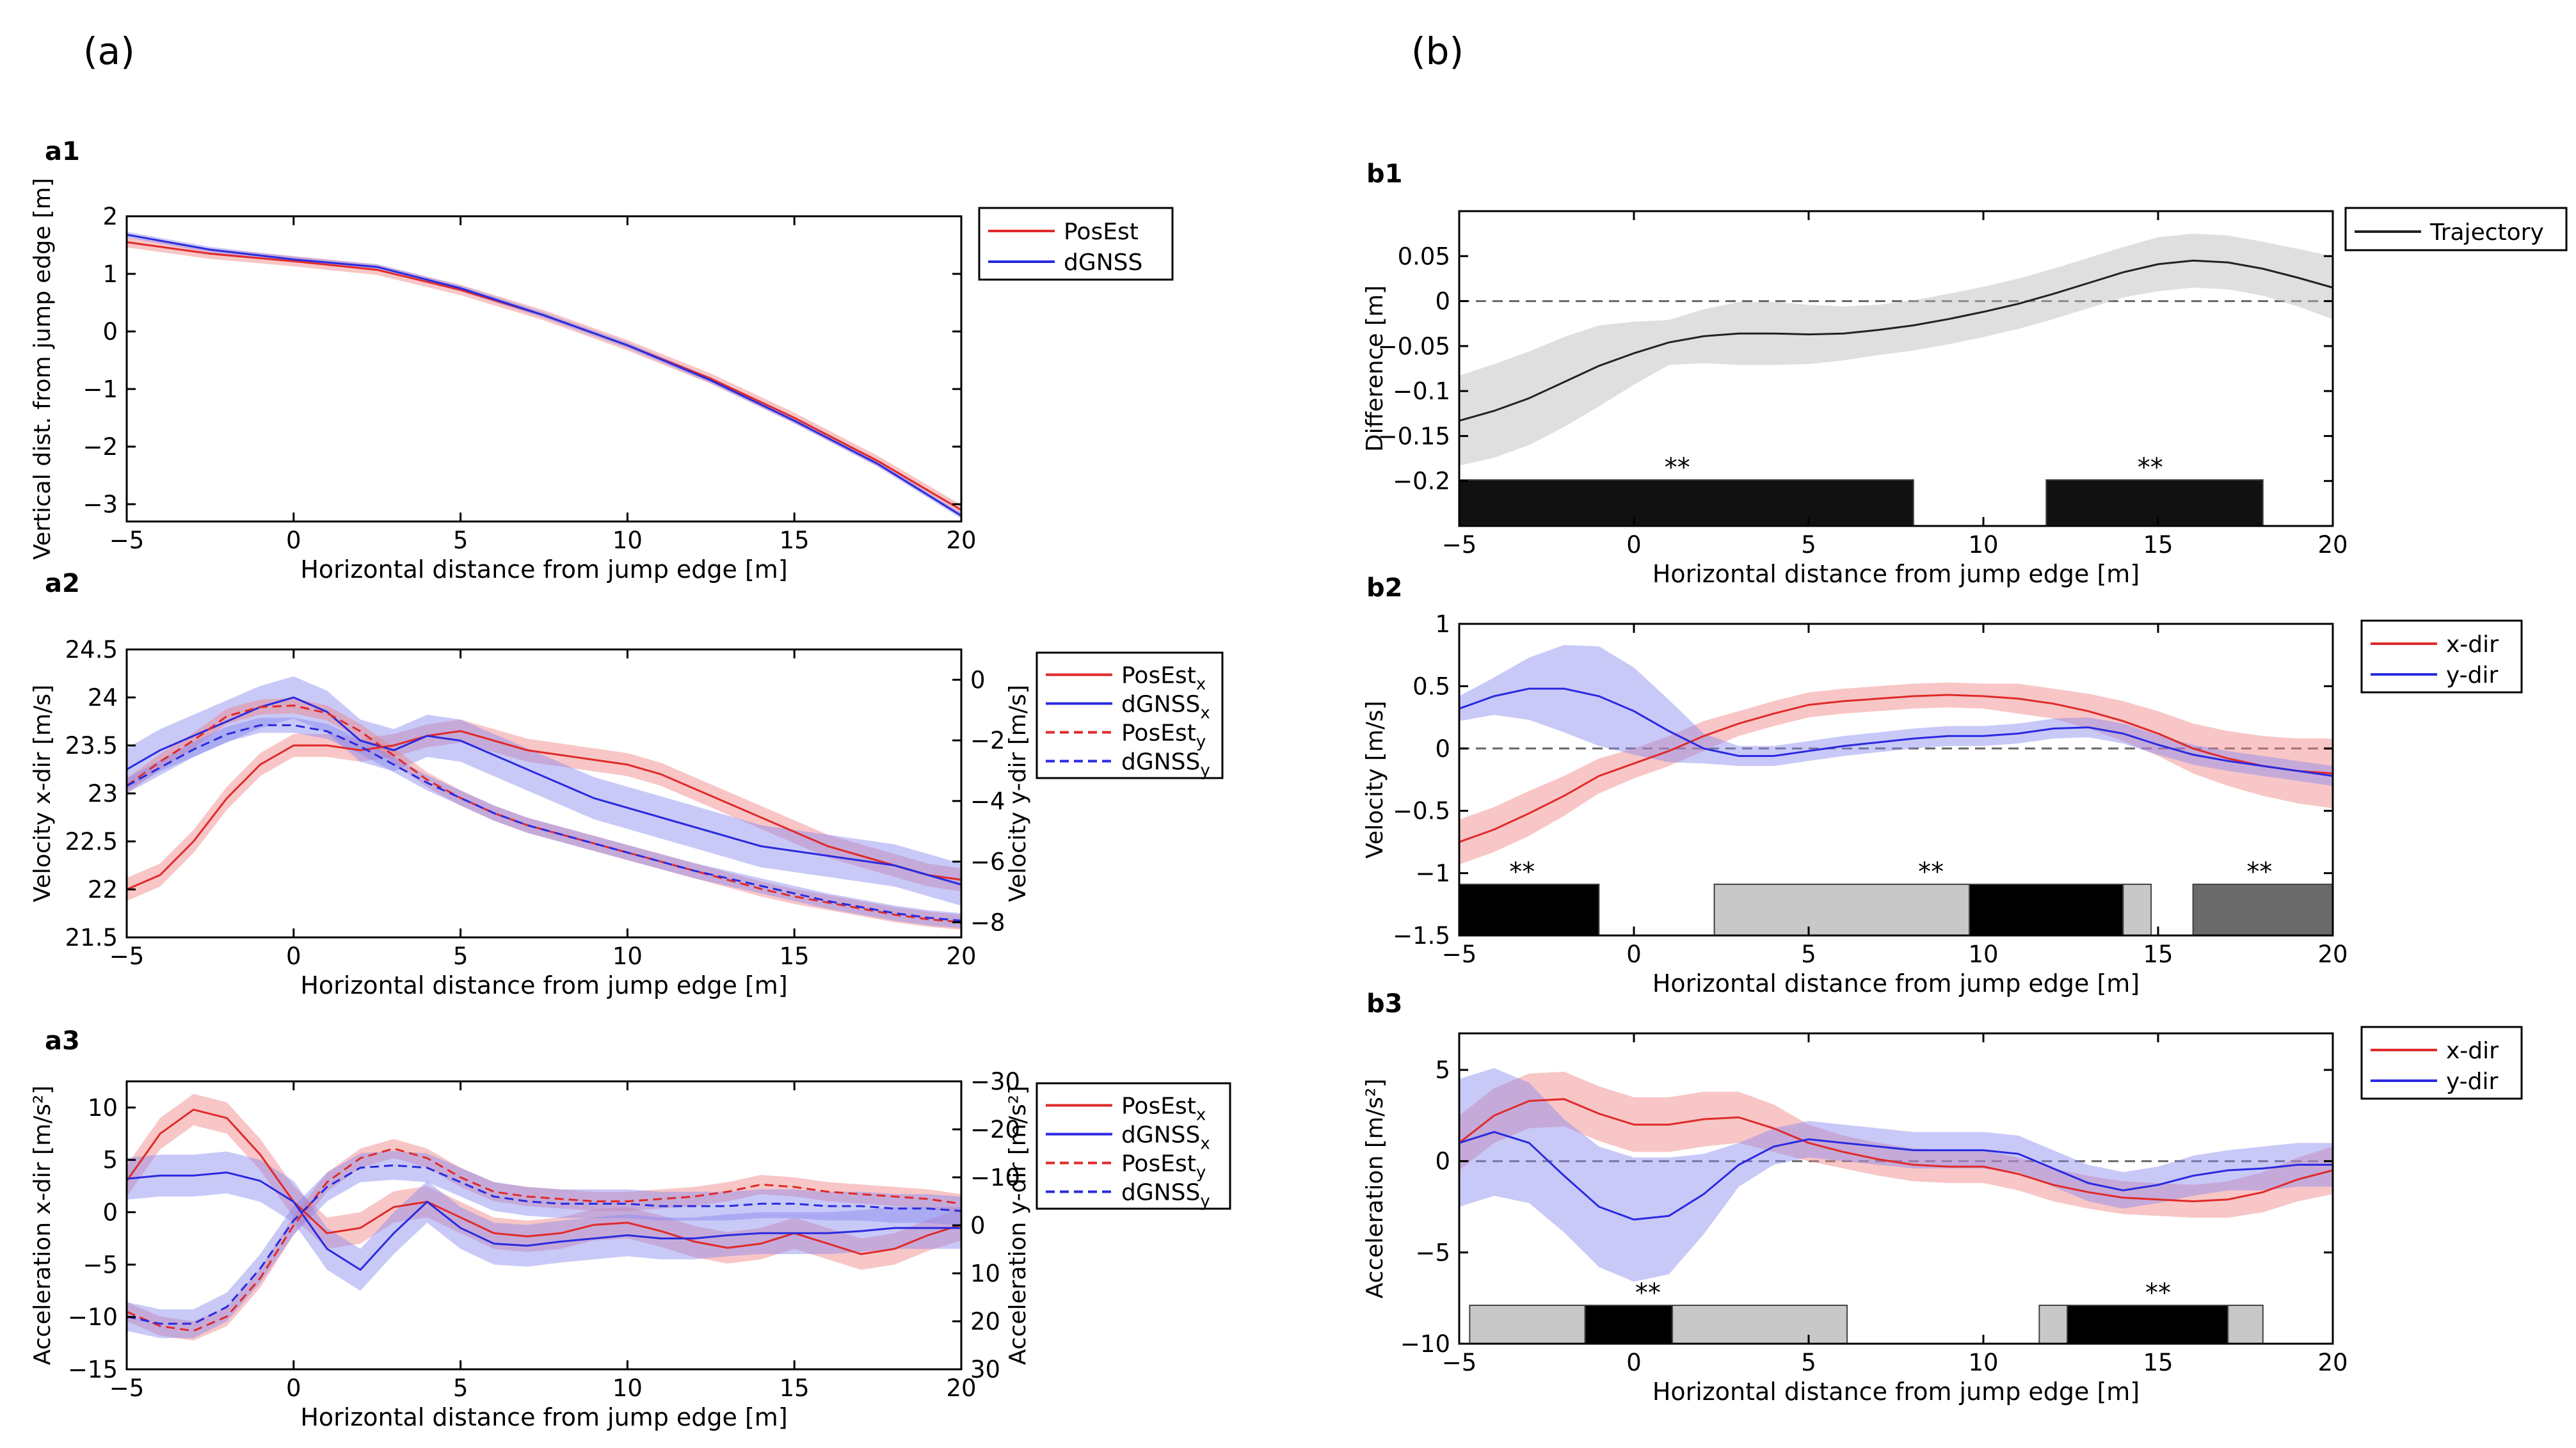 The width and height of the screenshot is (2576, 1448). I want to click on legend-label-a3-3: dGNSSy, so click(1165, 1195).